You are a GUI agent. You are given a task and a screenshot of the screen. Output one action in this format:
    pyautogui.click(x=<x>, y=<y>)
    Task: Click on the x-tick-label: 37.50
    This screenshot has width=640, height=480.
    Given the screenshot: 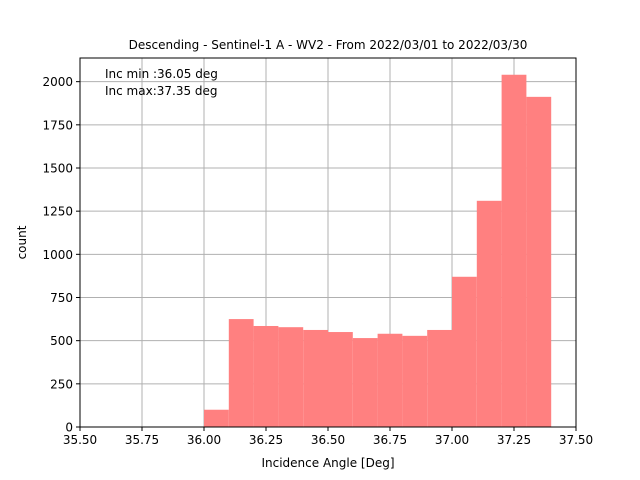 What is the action you would take?
    pyautogui.click(x=576, y=440)
    